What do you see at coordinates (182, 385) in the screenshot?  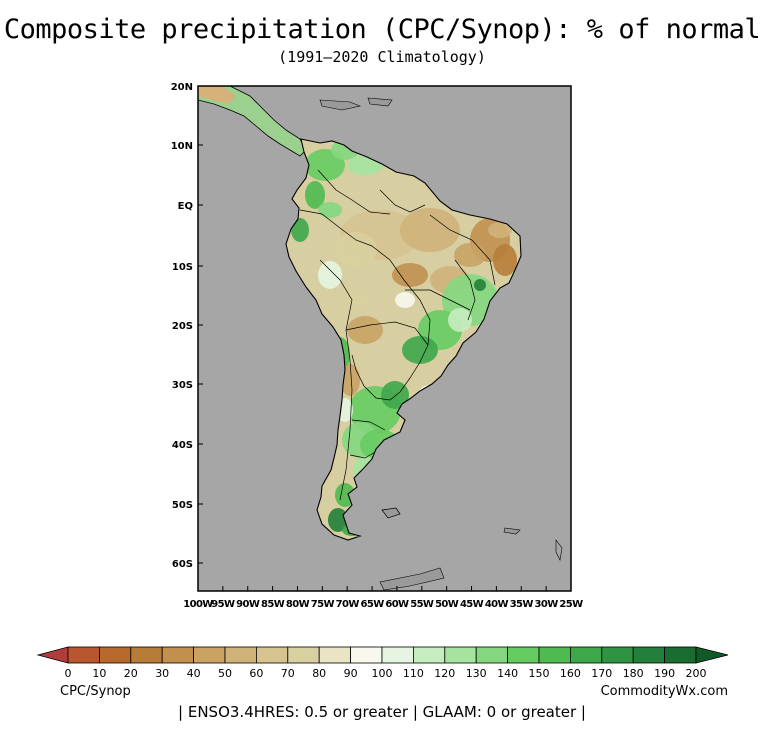 I see `lat-tick-label: 30S` at bounding box center [182, 385].